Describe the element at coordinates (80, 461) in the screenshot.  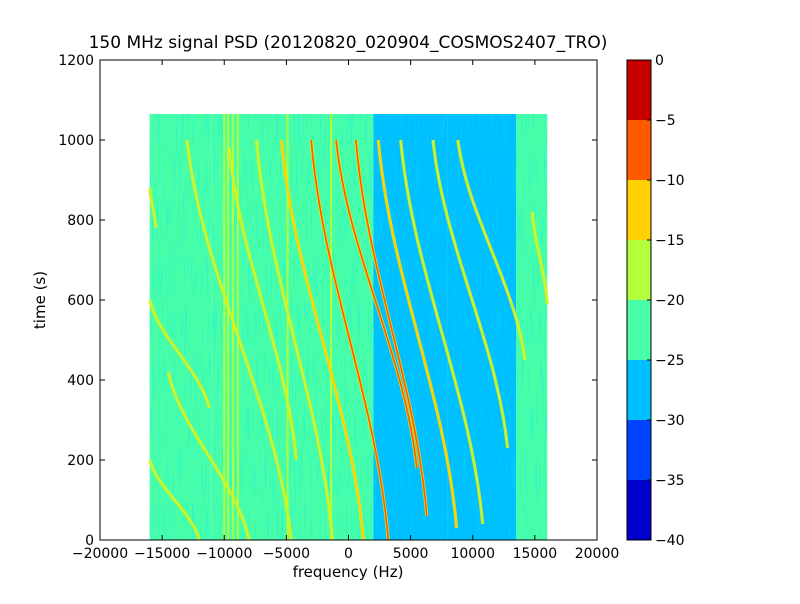
I see `y-tick-label-1: 200` at that location.